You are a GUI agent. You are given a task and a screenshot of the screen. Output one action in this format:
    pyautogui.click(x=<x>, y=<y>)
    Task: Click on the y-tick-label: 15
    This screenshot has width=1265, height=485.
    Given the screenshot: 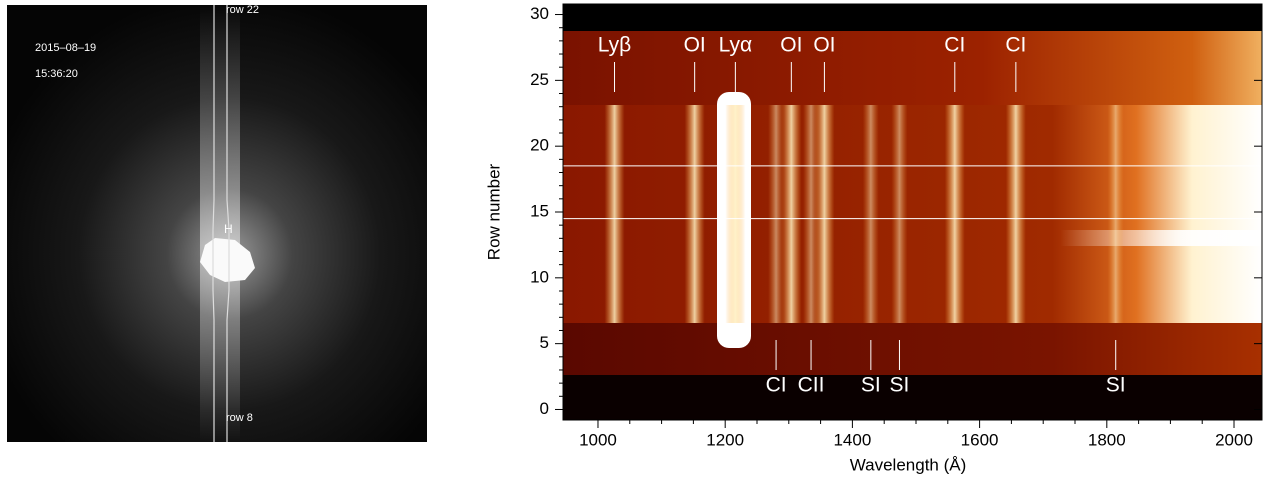 What is the action you would take?
    pyautogui.click(x=539, y=210)
    